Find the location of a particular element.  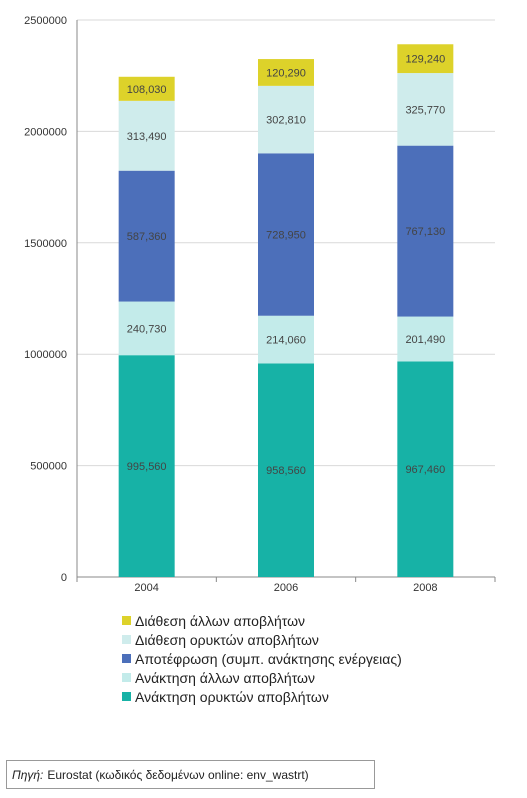

legend-item: Διάθεση ορυκτών αποβλήτων is located at coordinates (262, 639).